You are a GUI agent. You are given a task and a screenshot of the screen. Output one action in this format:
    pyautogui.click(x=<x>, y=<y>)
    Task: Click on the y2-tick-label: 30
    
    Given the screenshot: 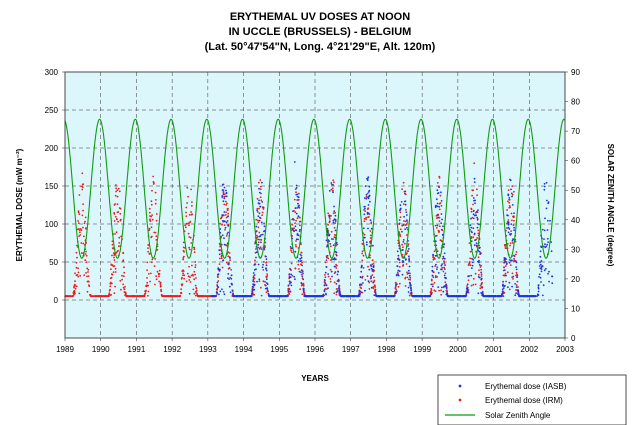 What is the action you would take?
    pyautogui.click(x=575, y=249)
    